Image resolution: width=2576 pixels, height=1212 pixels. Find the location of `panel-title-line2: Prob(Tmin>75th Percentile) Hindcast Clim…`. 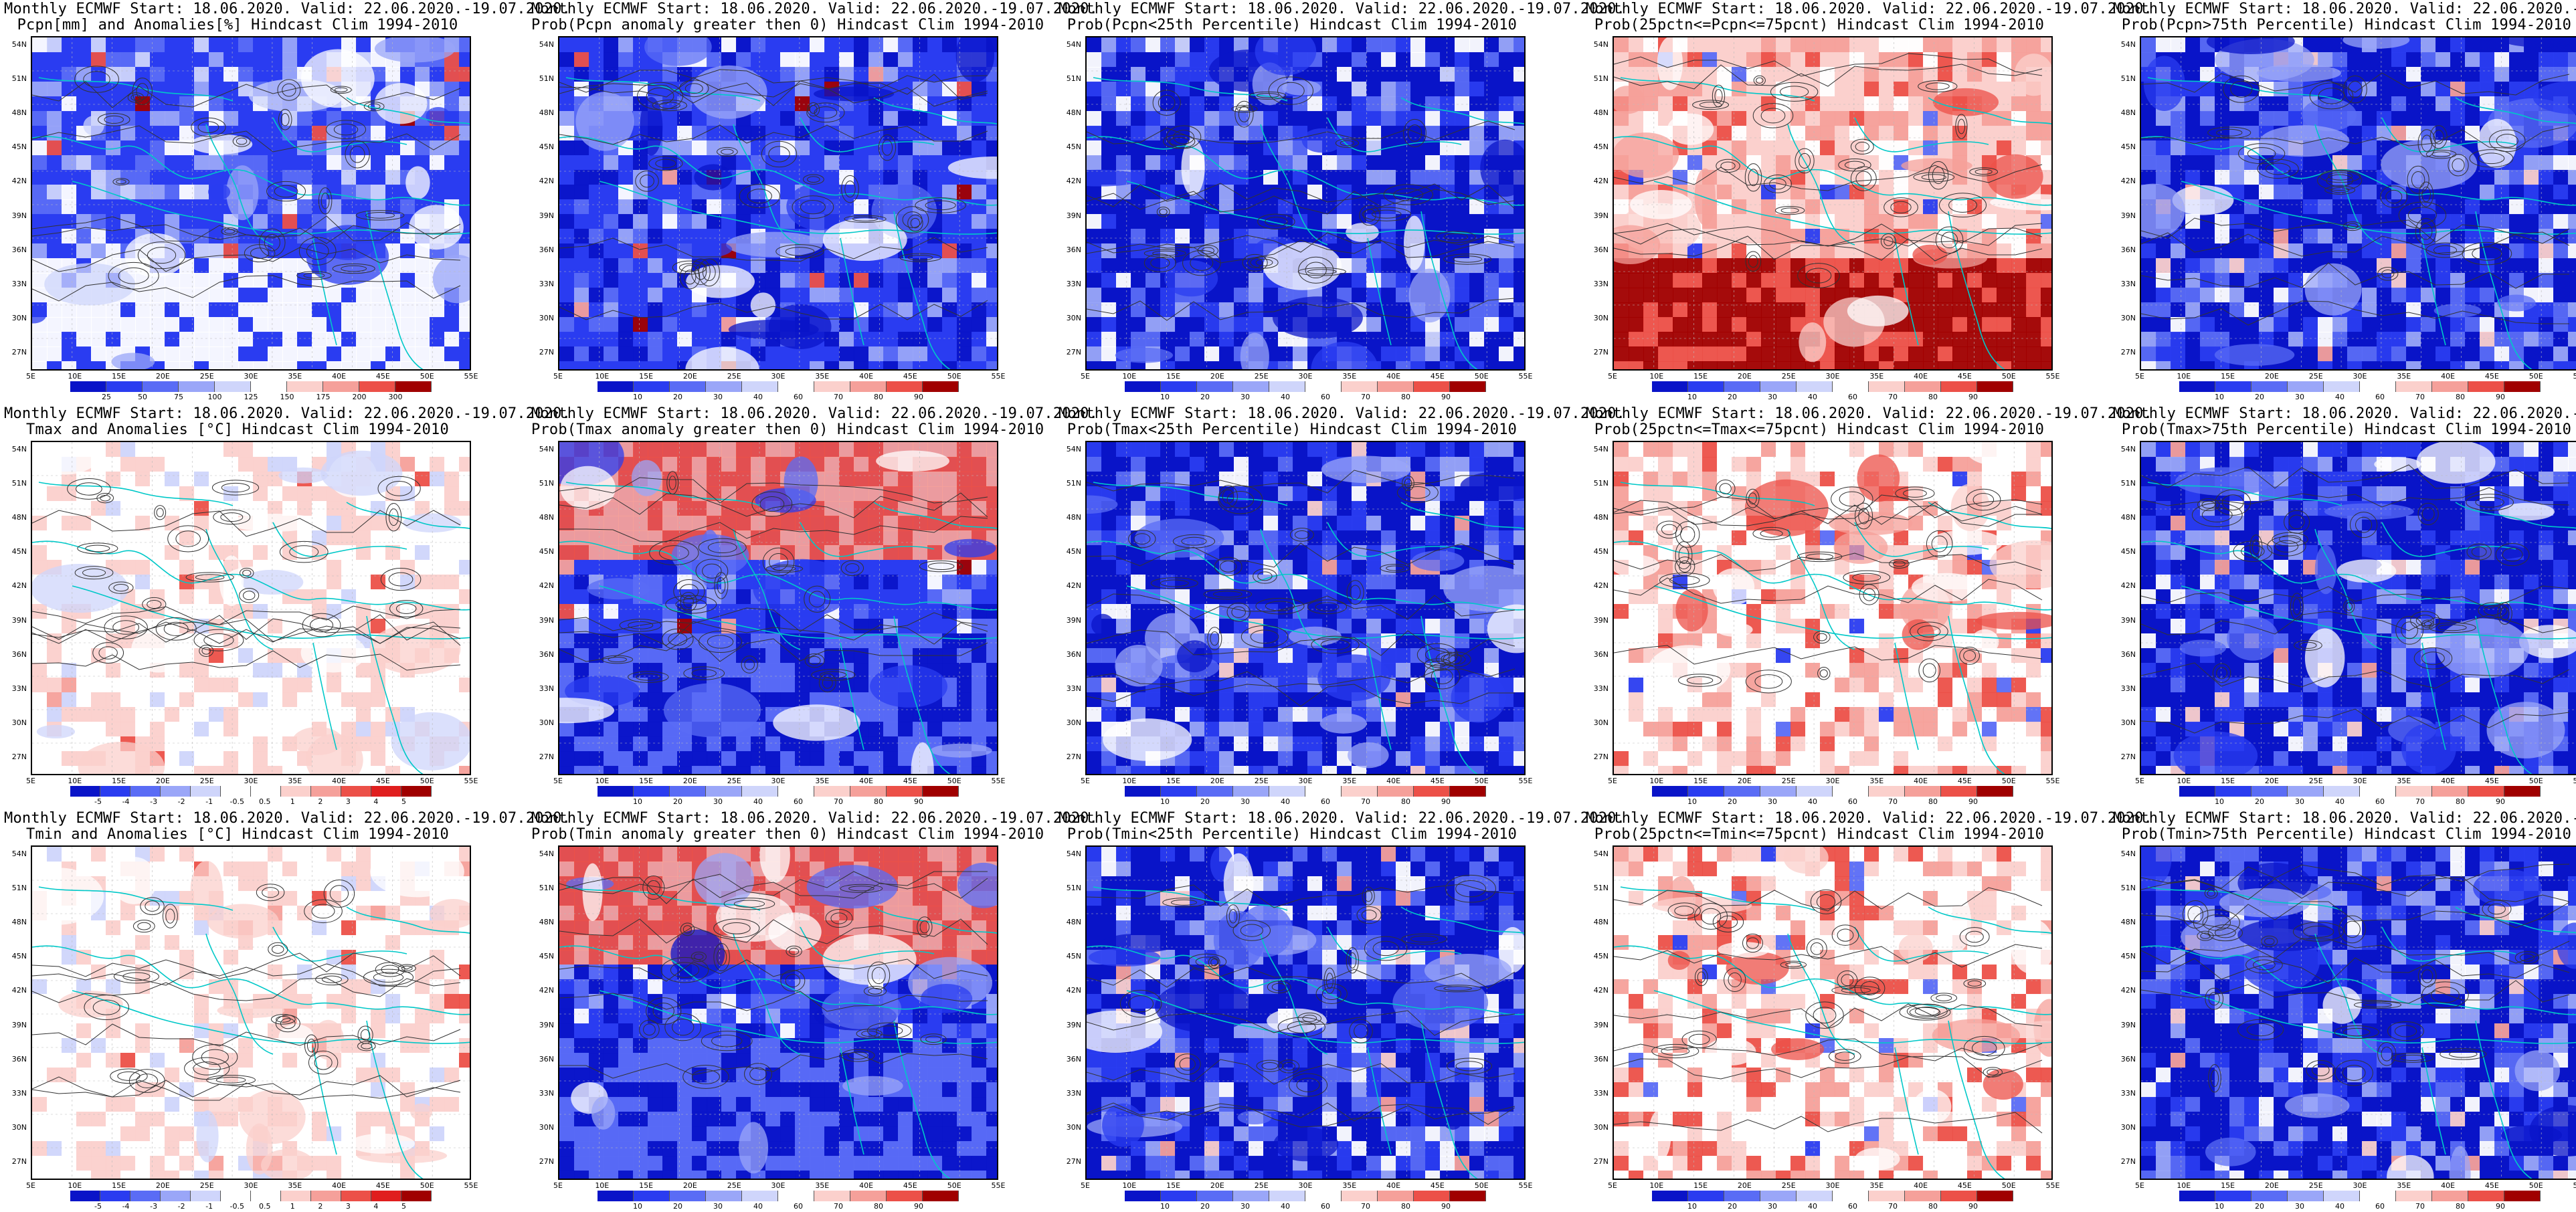

panel-title-line2: Prob(Tmin>75th Percentile) Hindcast Clim… is located at coordinates (2344, 835).